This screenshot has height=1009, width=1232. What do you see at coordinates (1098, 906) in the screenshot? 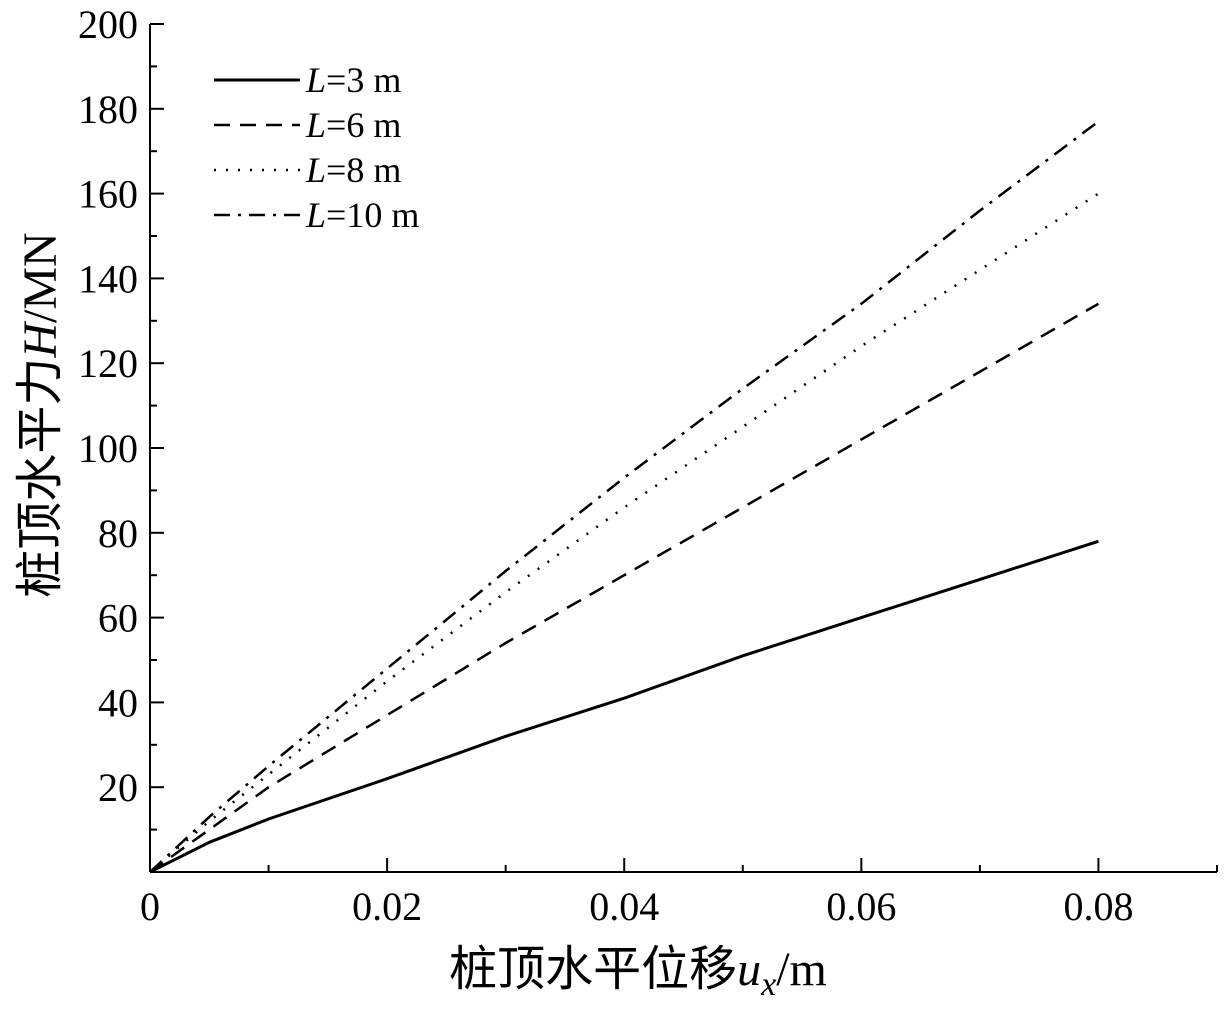
I see `x-tick-label: 0.08` at bounding box center [1098, 906].